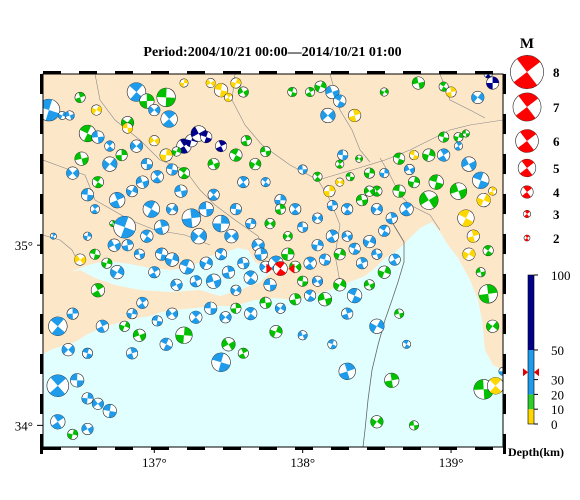  Describe the element at coordinates (556, 141) in the screenshot. I see `magnitude-legend-label: 6` at that location.